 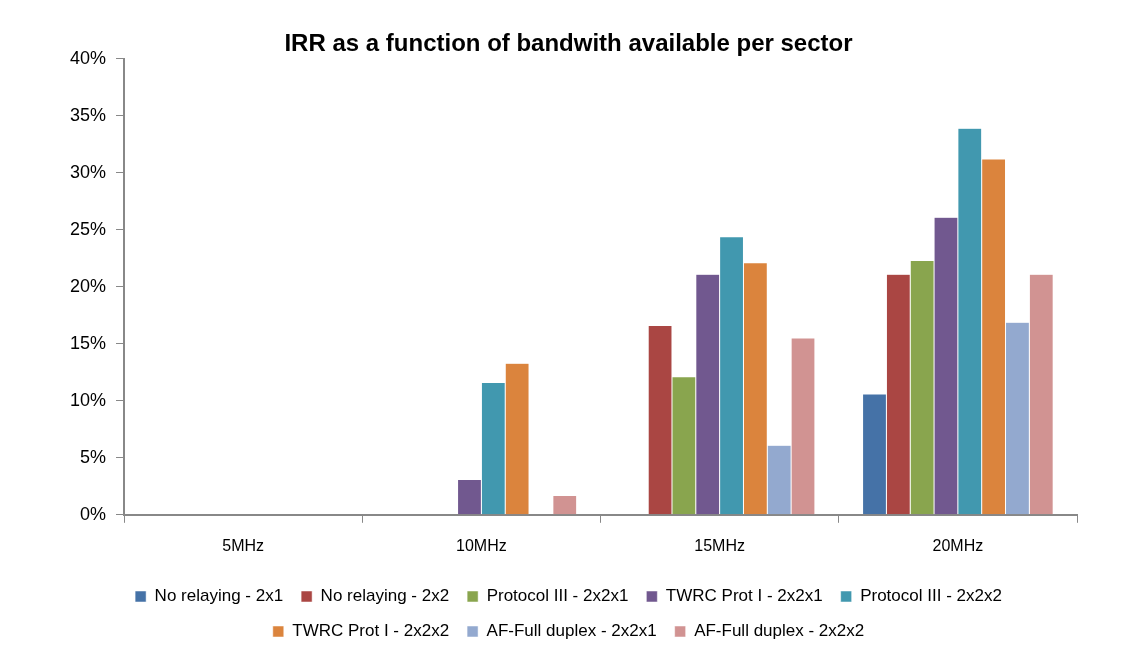 I want to click on legend-label: TWRC Prot I - 2x2x2, so click(x=371, y=631).